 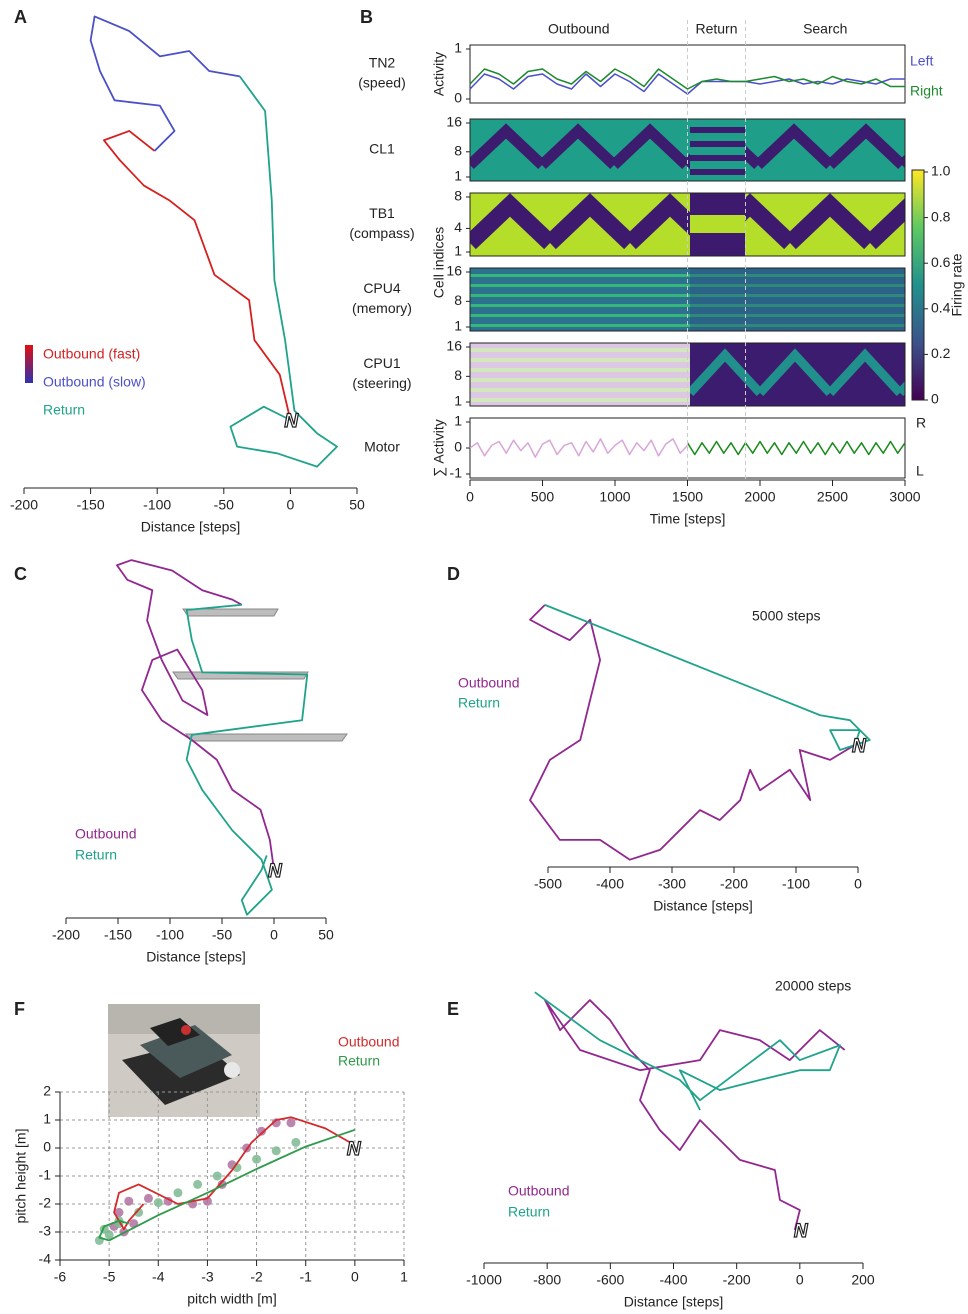 What do you see at coordinates (687, 224) in the screenshot?
I see `frame` at bounding box center [687, 224].